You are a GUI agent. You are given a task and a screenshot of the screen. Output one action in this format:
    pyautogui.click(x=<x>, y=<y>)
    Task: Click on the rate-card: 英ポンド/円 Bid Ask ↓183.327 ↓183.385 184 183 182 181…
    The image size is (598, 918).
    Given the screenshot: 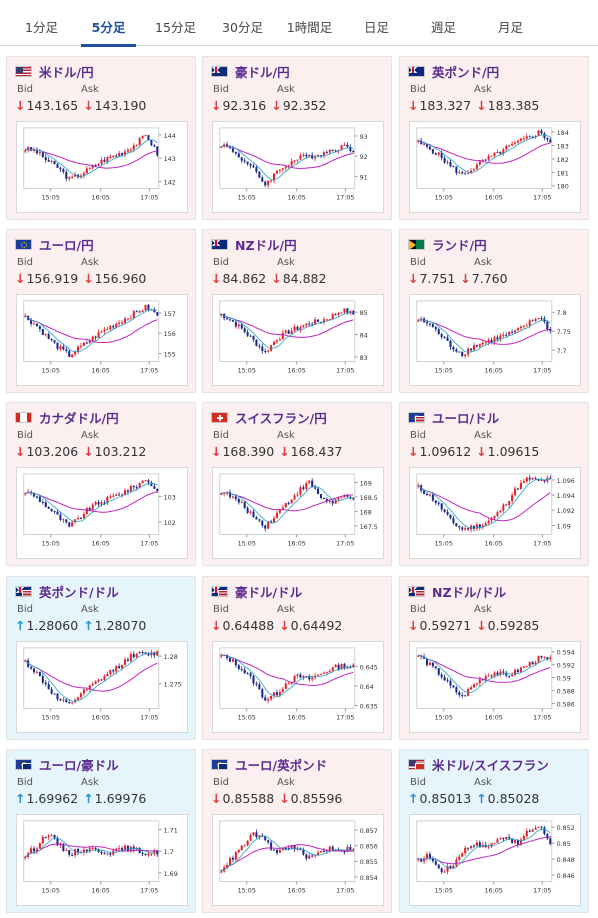 What is the action you would take?
    pyautogui.click(x=494, y=138)
    